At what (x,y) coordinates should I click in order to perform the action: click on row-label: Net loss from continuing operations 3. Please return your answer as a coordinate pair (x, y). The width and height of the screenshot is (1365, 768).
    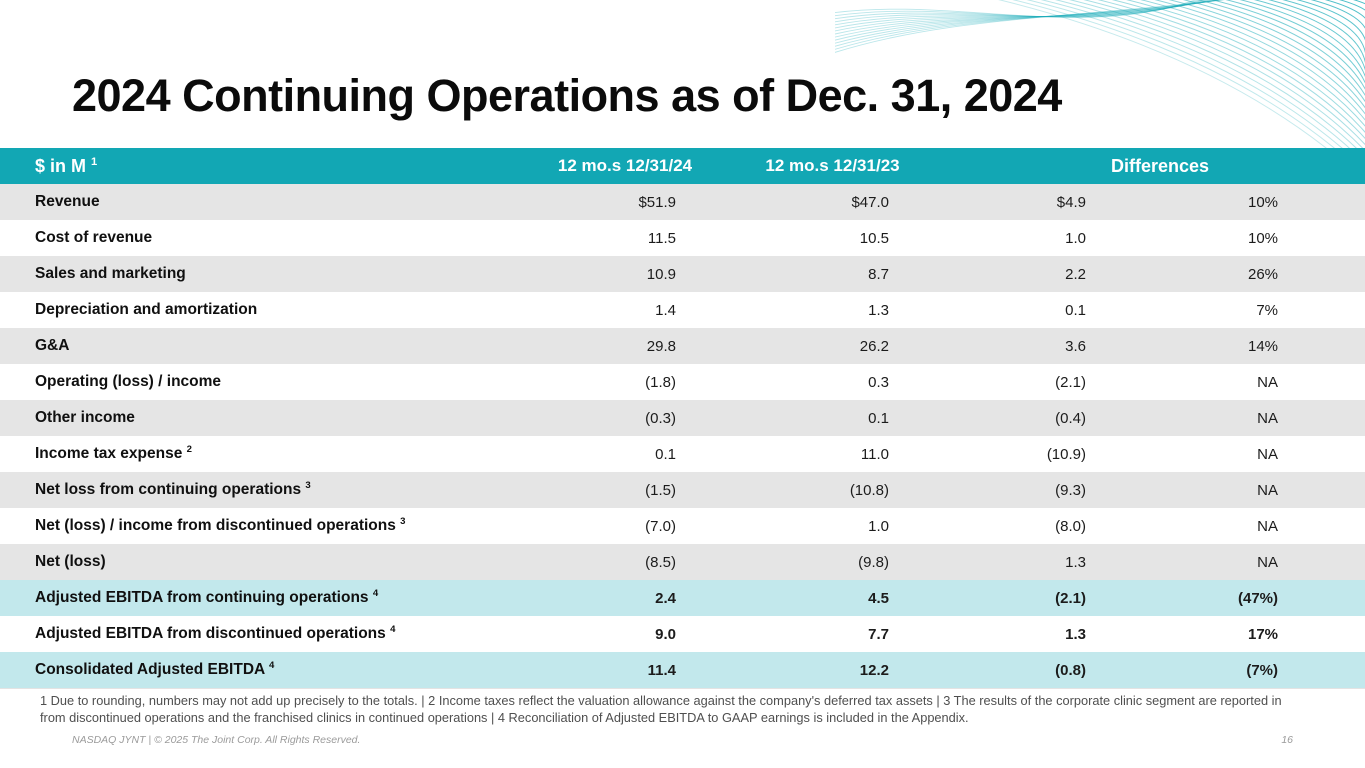
    Looking at the image, I should click on (265, 490).